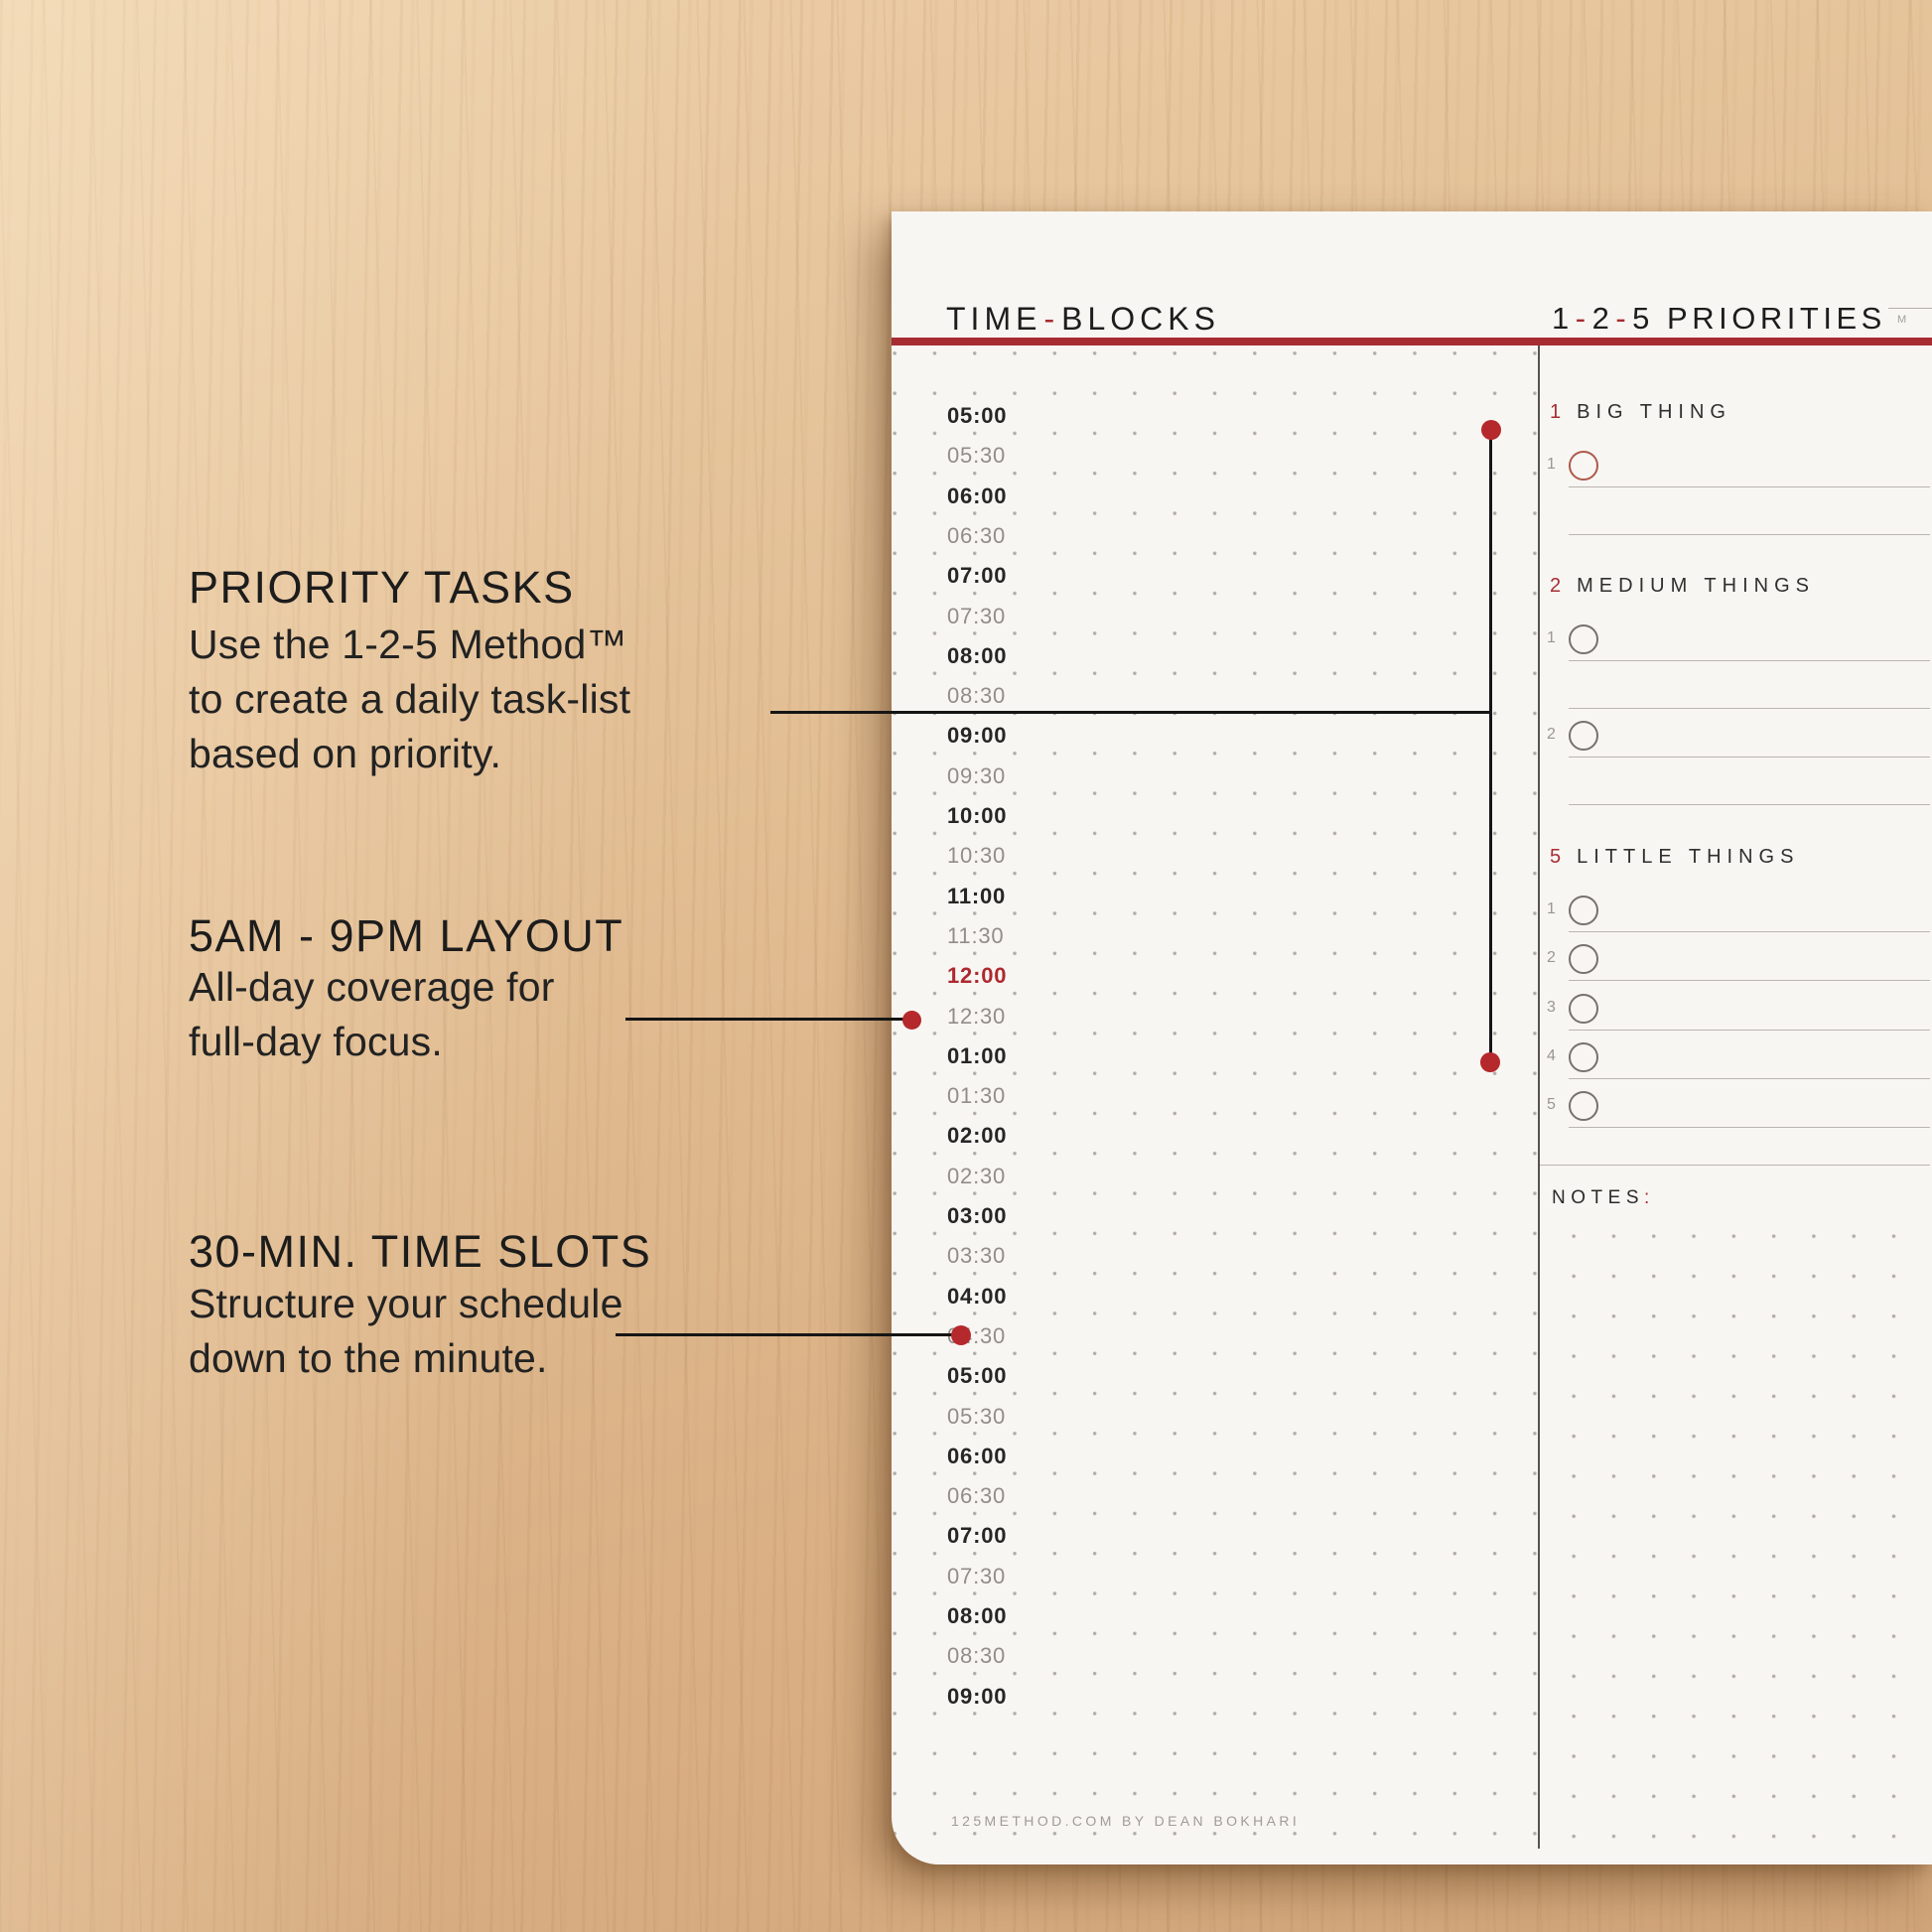  I want to click on title-char: B, so click(1074, 319).